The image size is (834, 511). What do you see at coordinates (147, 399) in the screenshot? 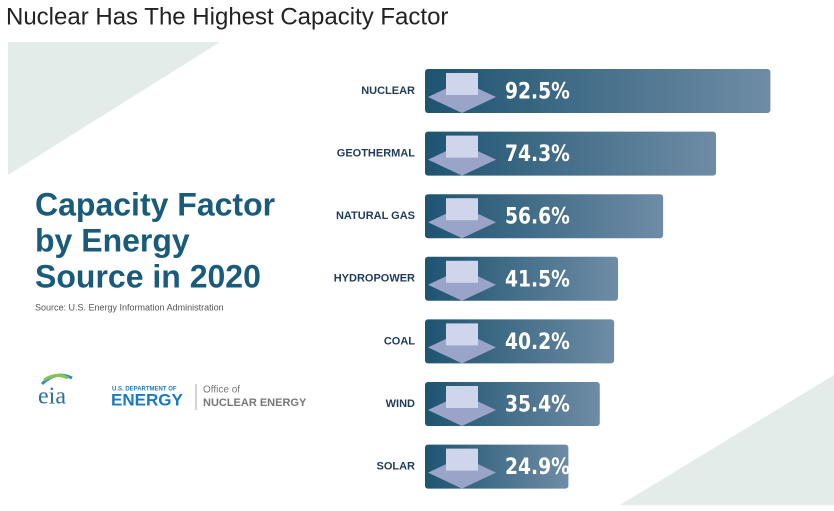
I see `doe-logo: ENERGY` at bounding box center [147, 399].